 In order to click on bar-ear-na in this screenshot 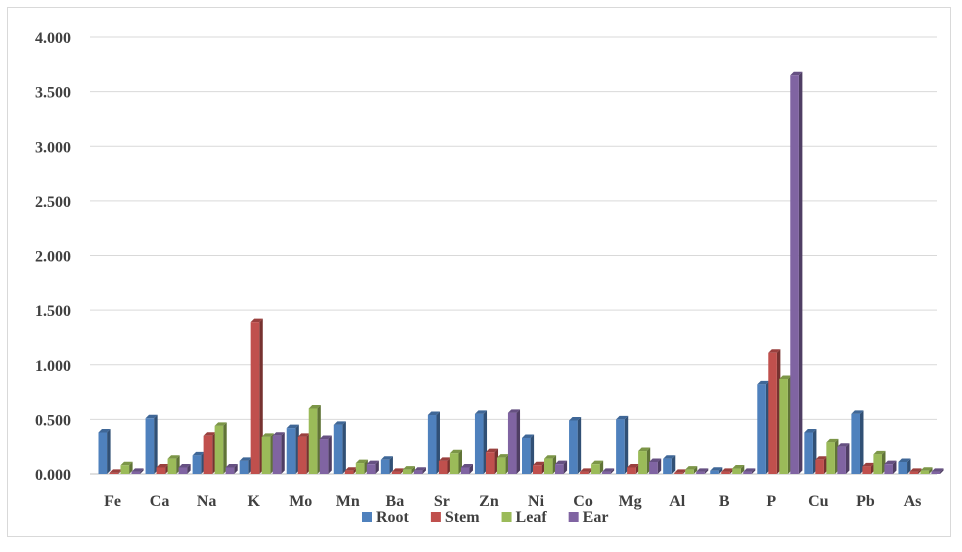, I will do `click(231, 468)`.